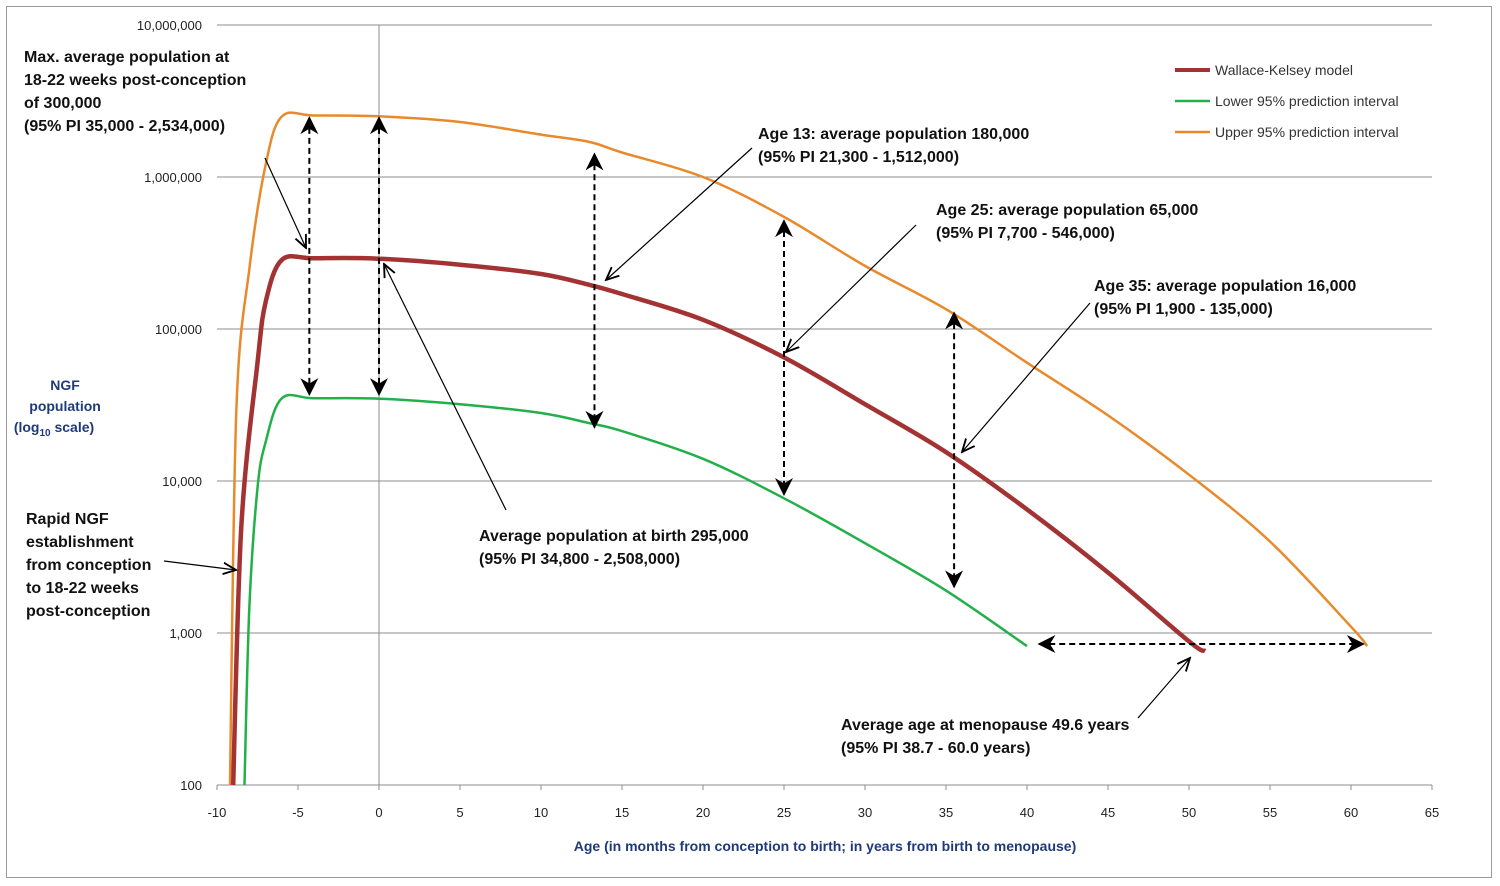 Image resolution: width=1500 pixels, height=886 pixels. Describe the element at coordinates (1163, 688) in the screenshot. I see `leader-line-menopause` at that location.